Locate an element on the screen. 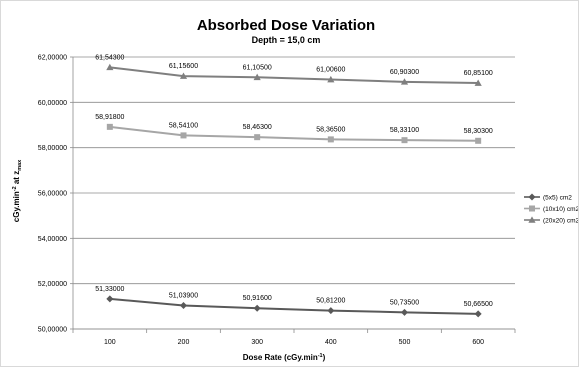 The image size is (579, 367). y-tick-label: 54,00000 is located at coordinates (52, 239).